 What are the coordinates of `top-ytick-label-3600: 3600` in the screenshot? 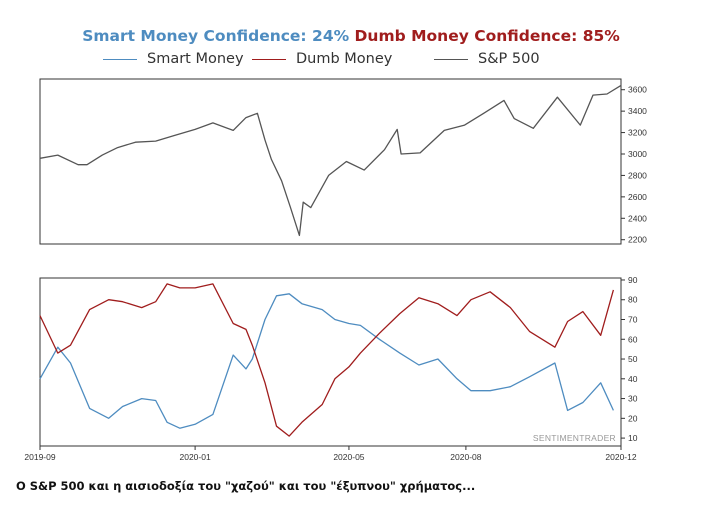 It's located at (637, 90).